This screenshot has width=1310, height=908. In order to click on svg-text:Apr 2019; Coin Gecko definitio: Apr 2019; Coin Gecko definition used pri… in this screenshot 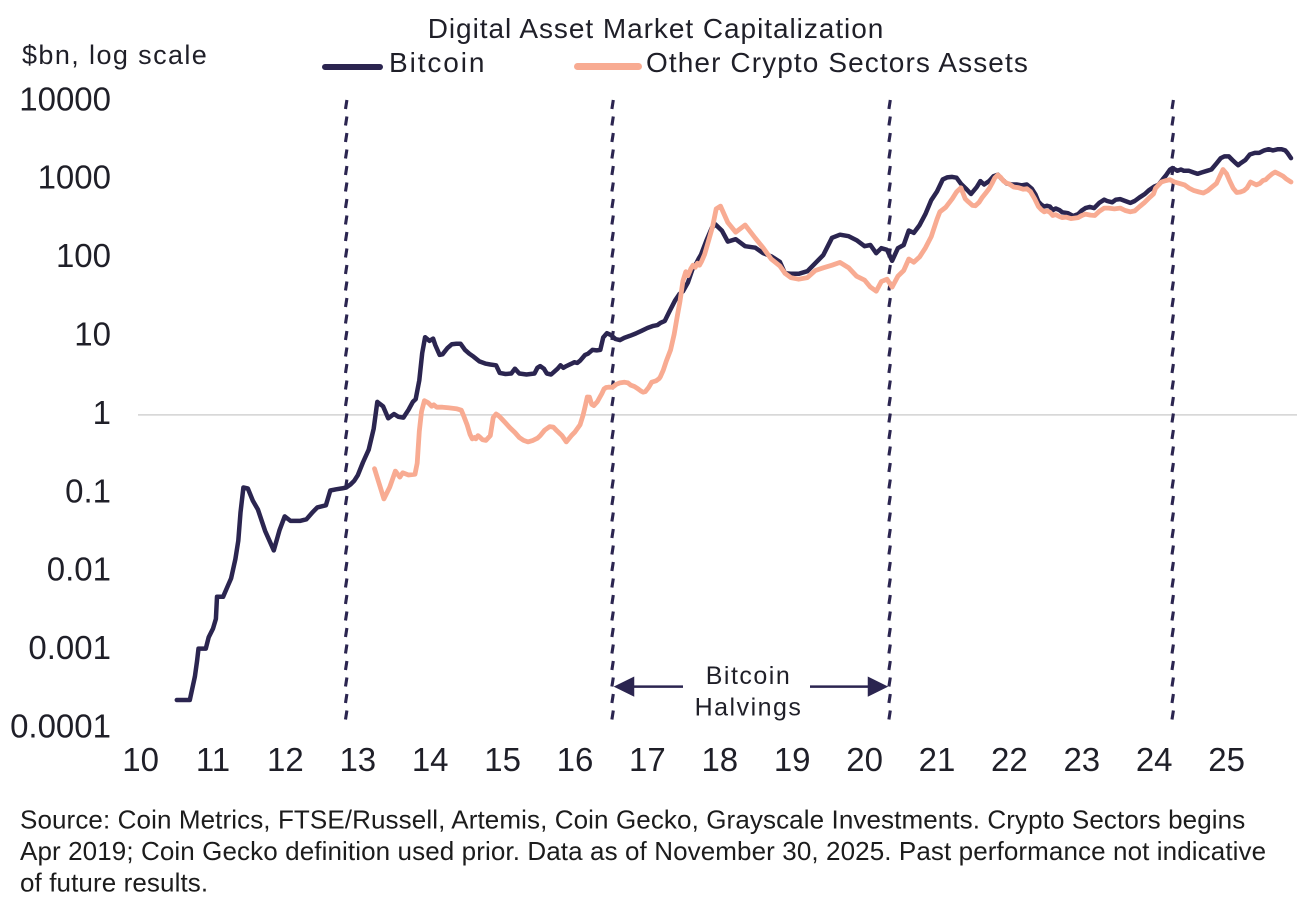, I will do `click(643, 851)`.